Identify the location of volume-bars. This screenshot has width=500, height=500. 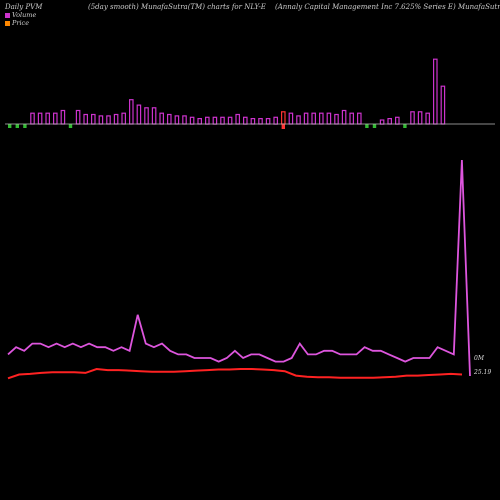
(227, 93).